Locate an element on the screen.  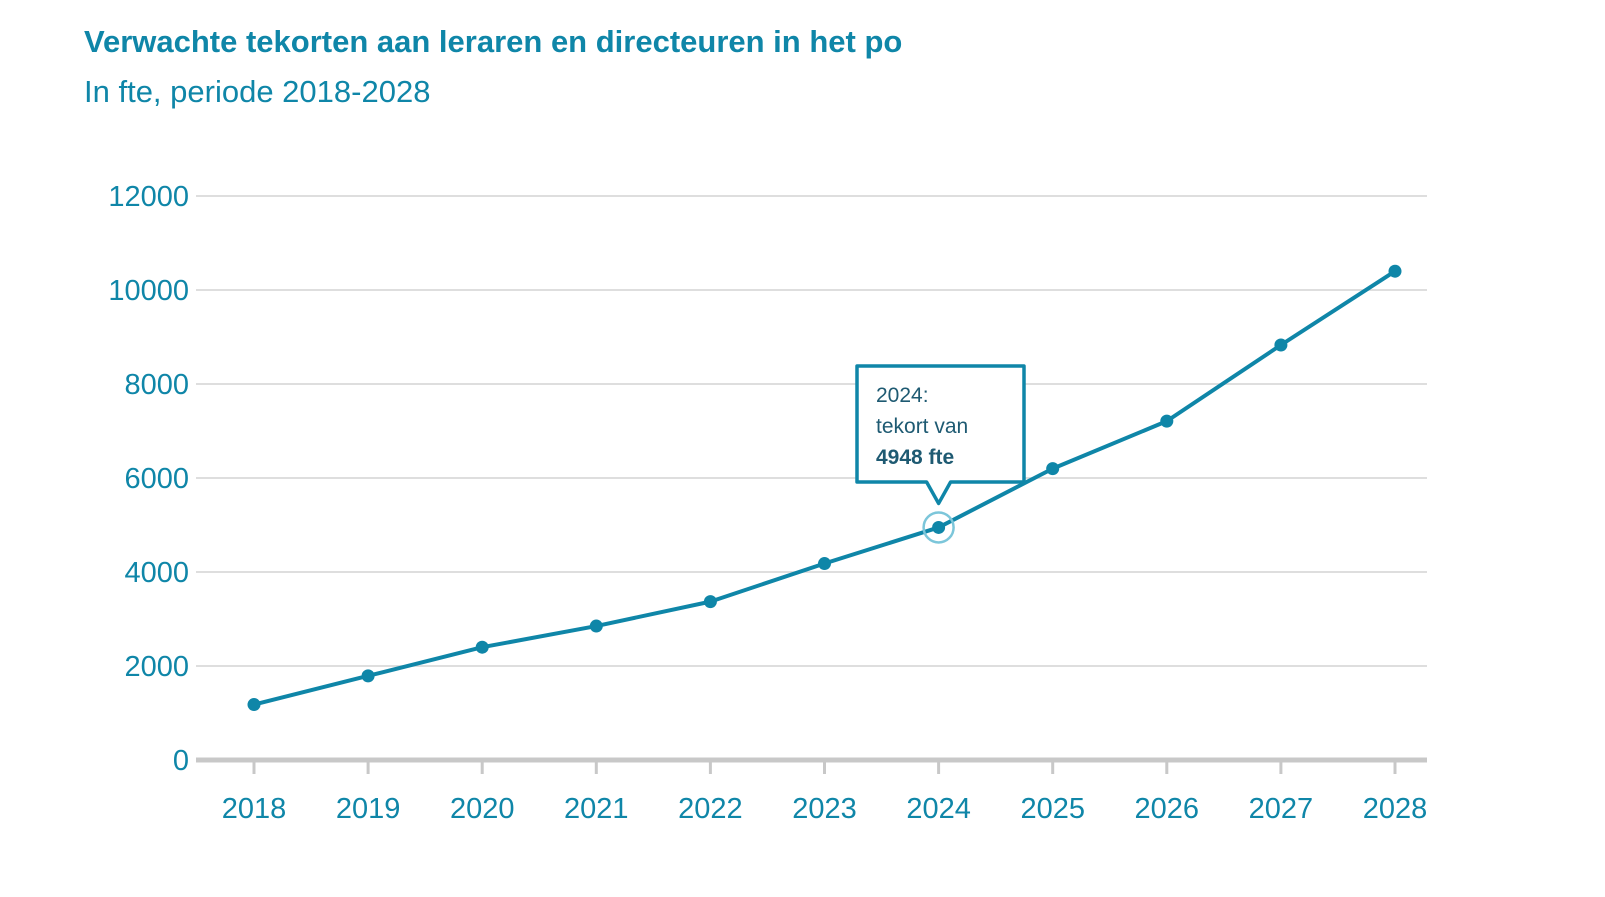
y-tick-label: 6000 is located at coordinates (156, 479).